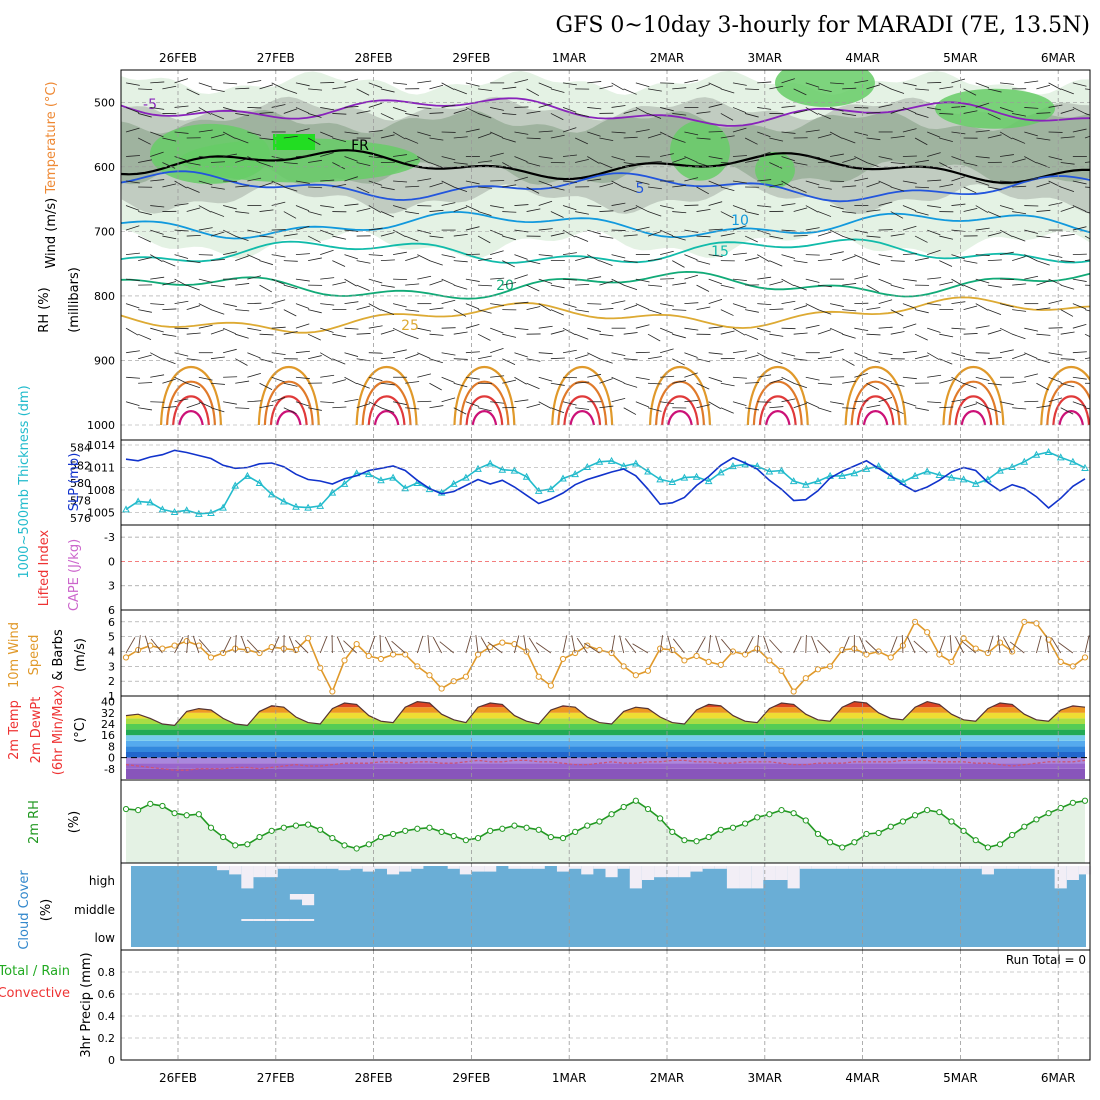  What do you see at coordinates (111, 758) in the screenshot?
I see `temp-tick: 0` at bounding box center [111, 758].